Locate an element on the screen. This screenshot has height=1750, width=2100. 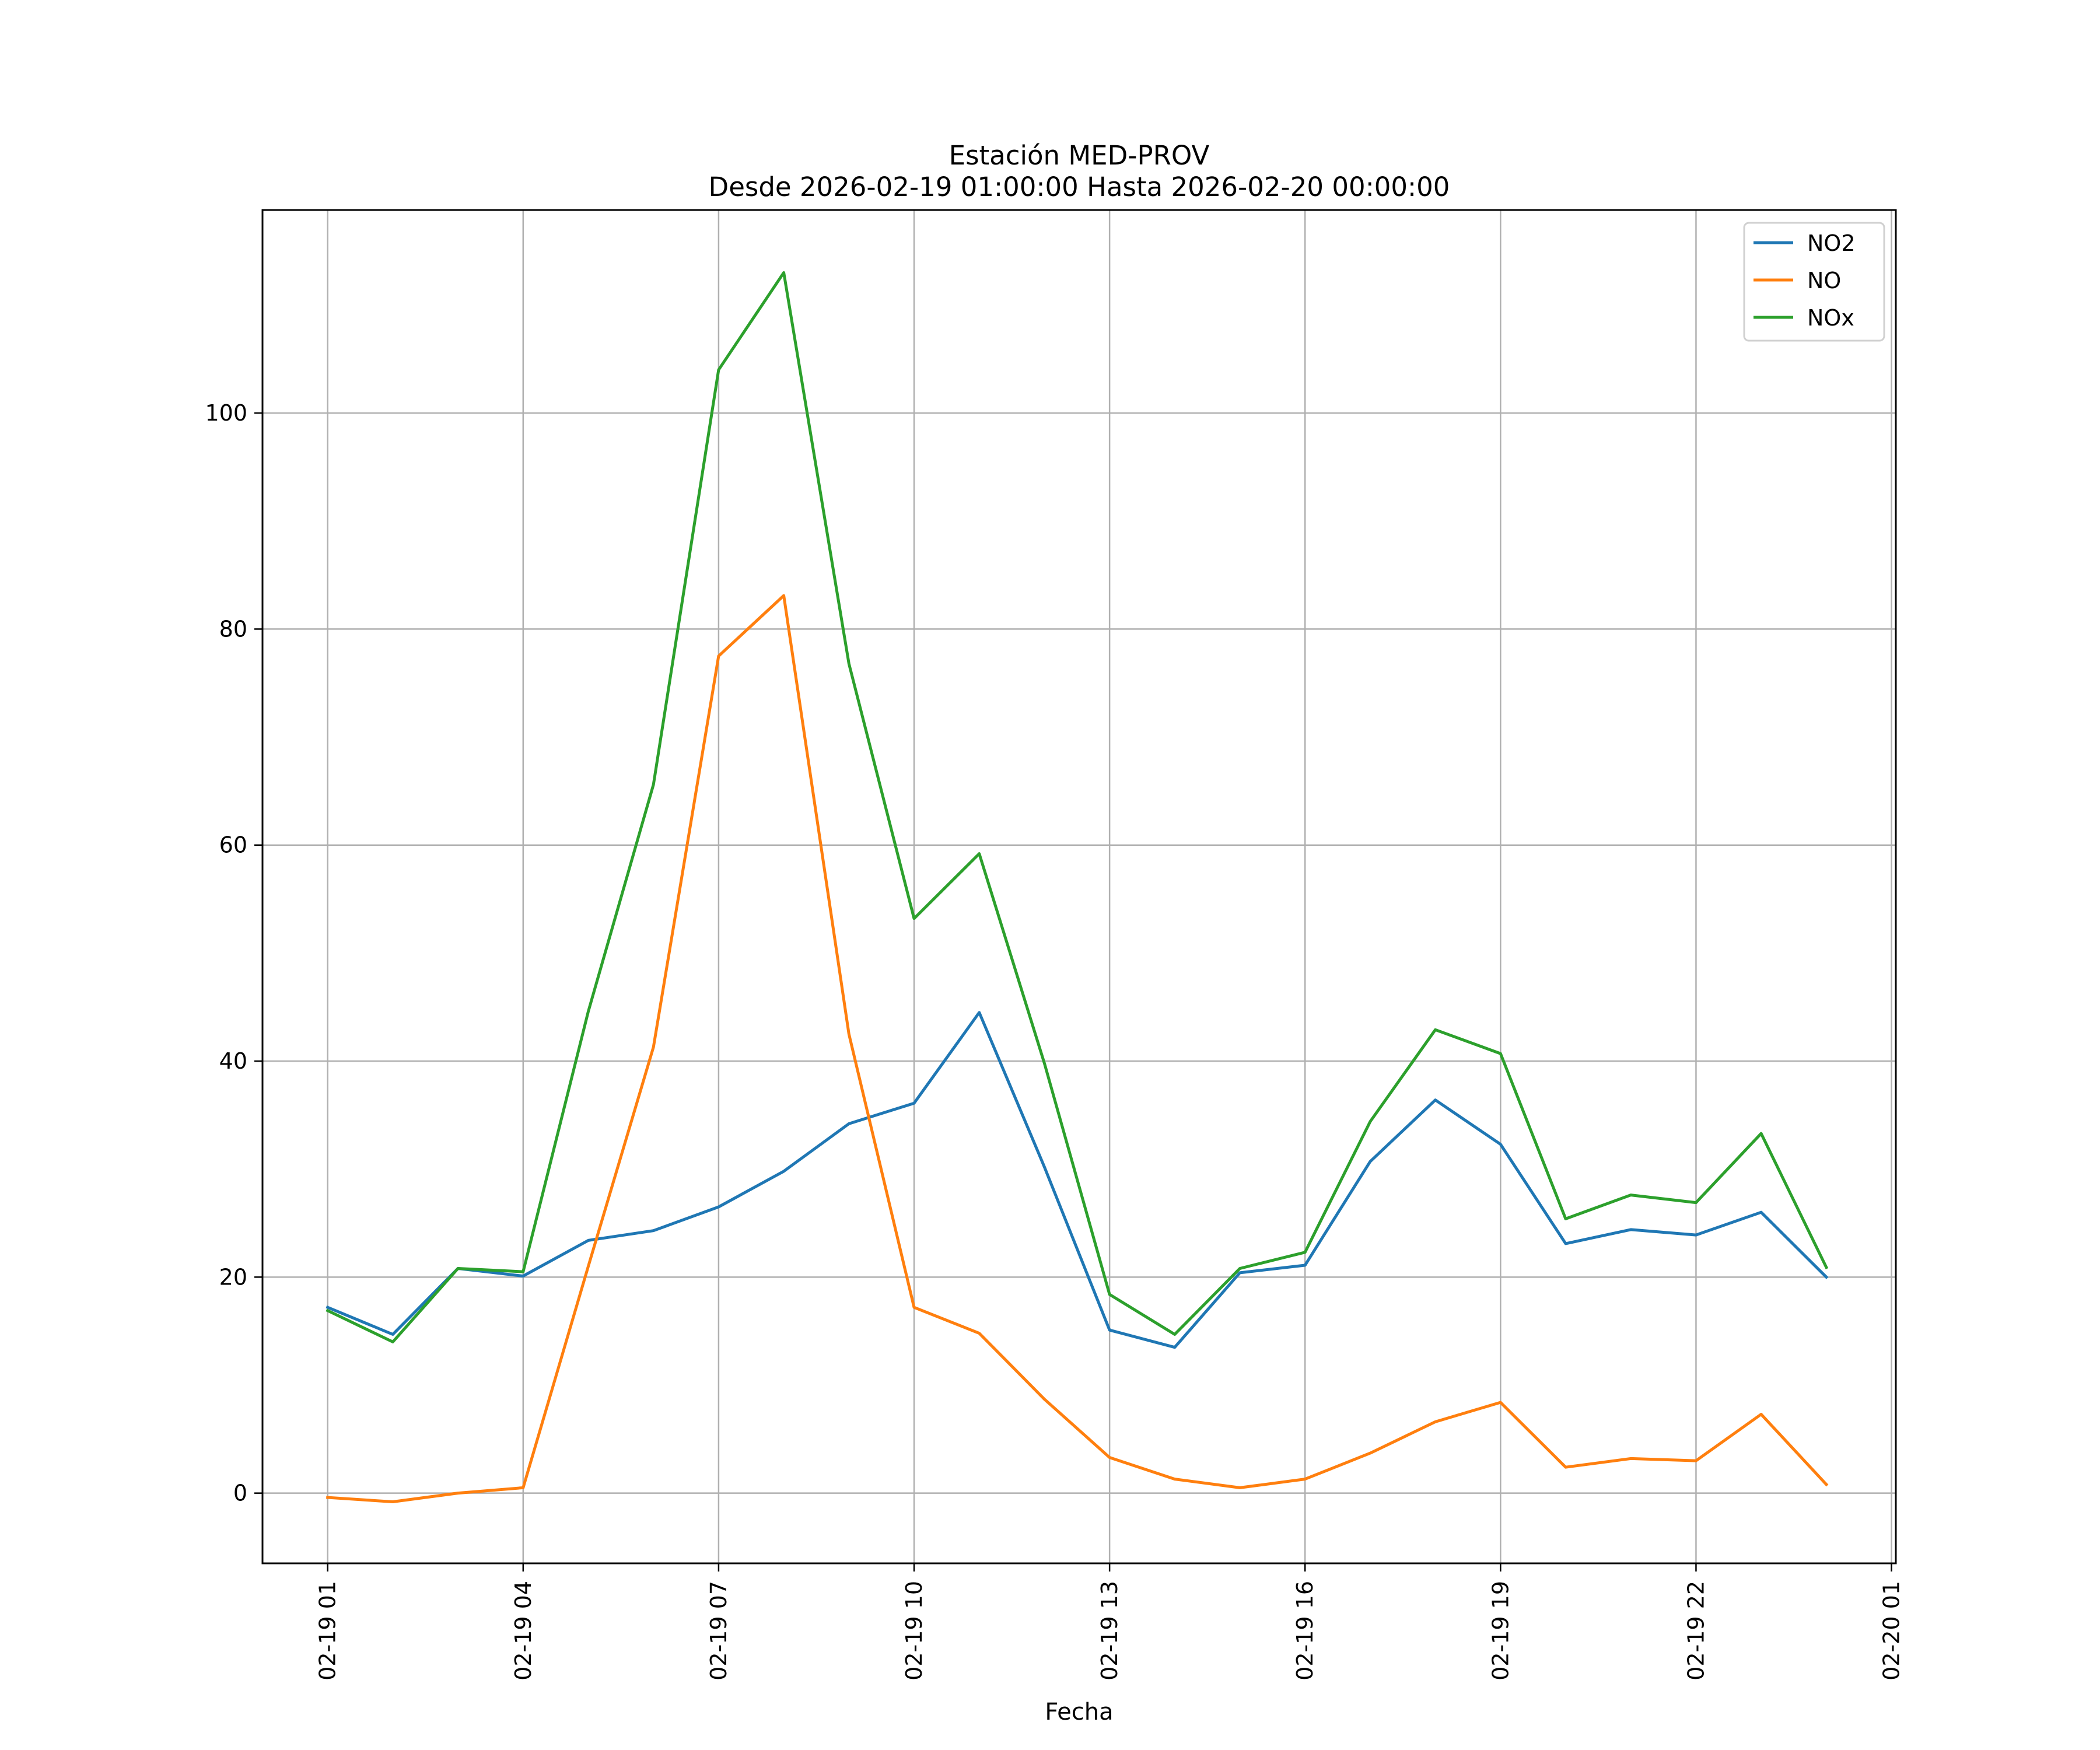
series-line-no2 is located at coordinates (1077, 1180).